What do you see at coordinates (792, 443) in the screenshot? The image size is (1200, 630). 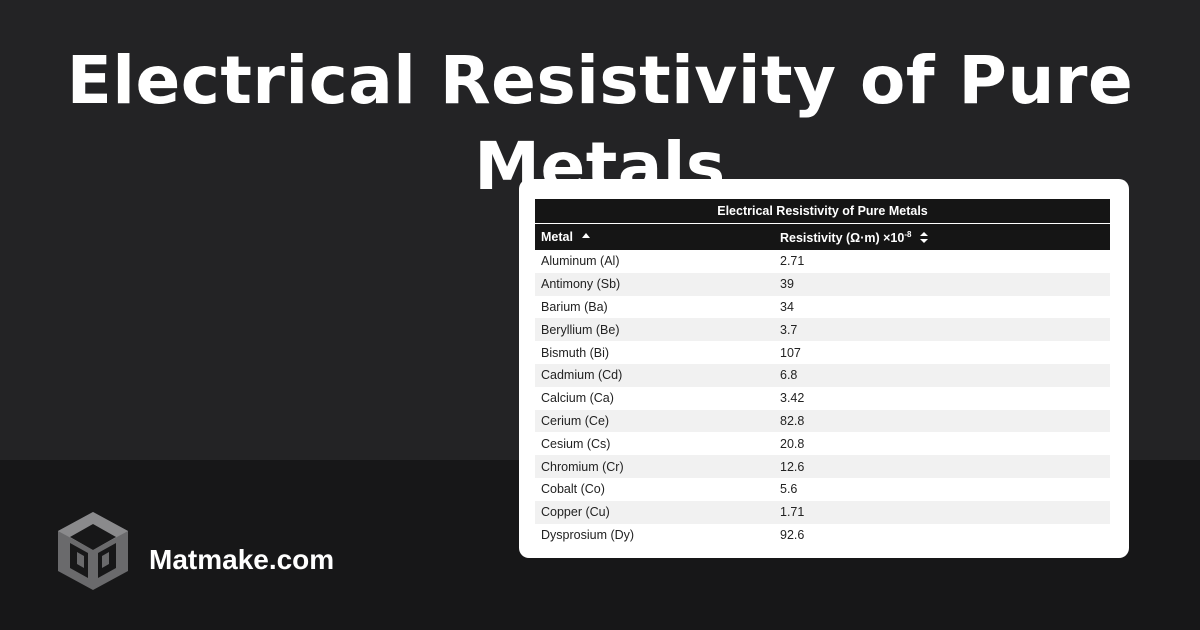 I see `resistivity-cell: 20.8` at bounding box center [792, 443].